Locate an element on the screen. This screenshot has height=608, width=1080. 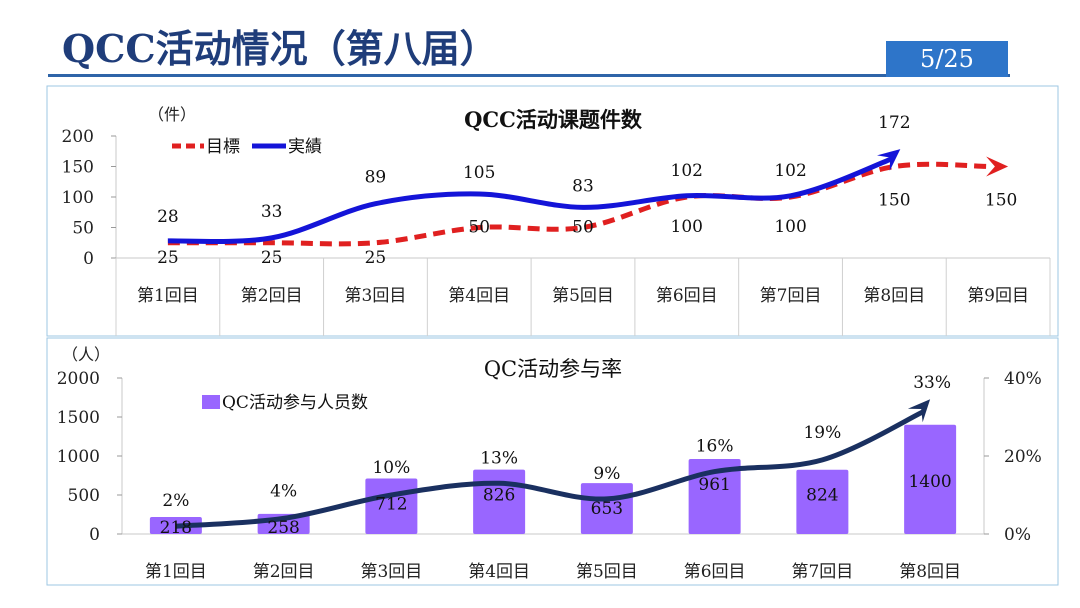
actual-data-label: 105 is located at coordinates (479, 173).